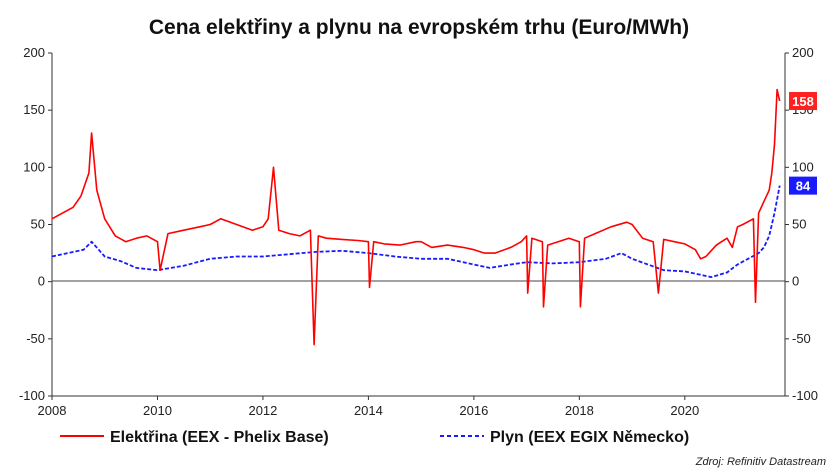 The width and height of the screenshot is (838, 476). Describe the element at coordinates (803, 166) in the screenshot. I see `y-tick-label-right: 100` at that location.